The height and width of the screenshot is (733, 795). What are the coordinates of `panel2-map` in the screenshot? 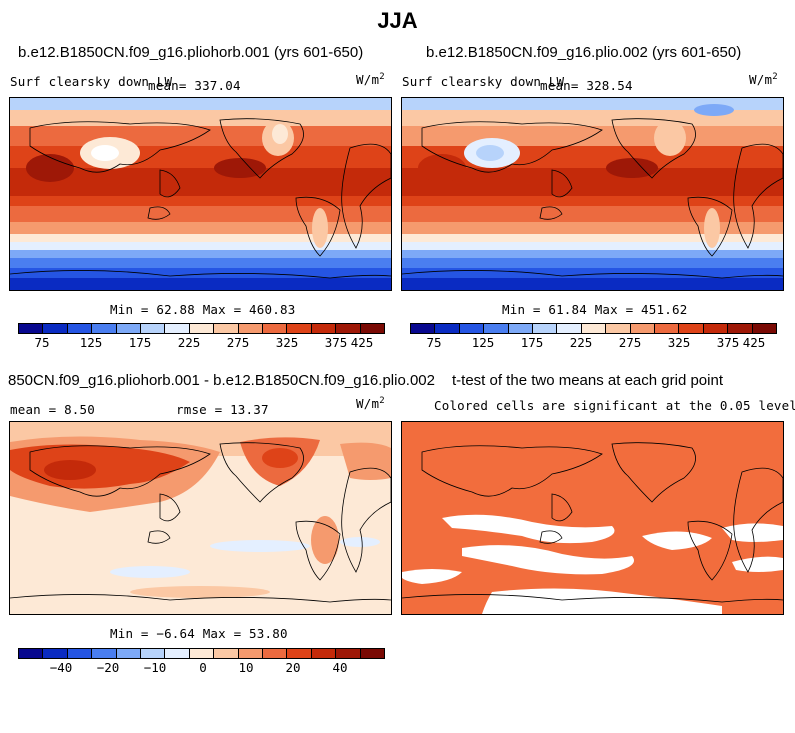 It's located at (592, 194).